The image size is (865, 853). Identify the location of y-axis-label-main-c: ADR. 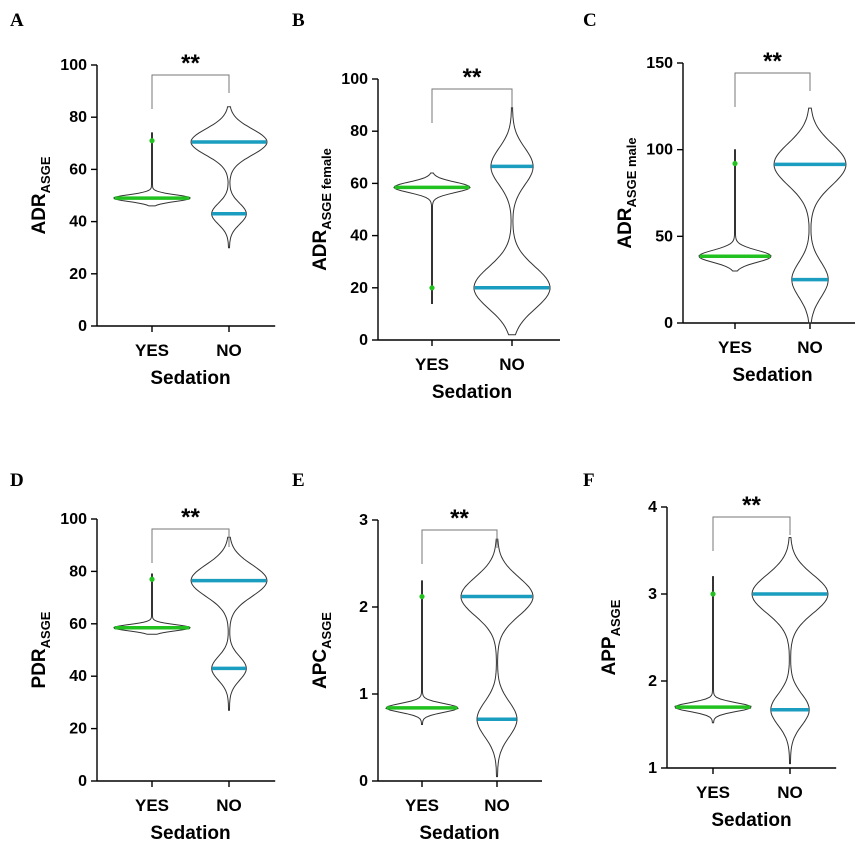
(625, 227).